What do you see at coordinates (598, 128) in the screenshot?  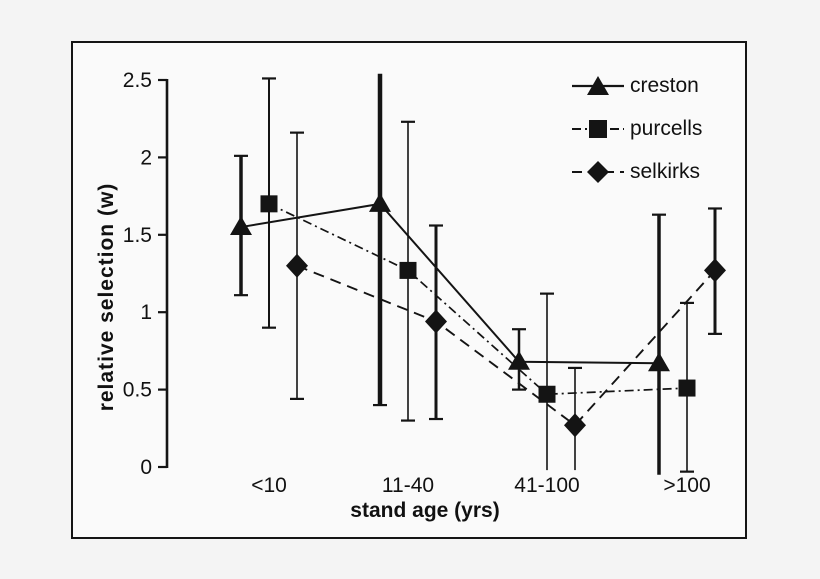 I see `purcells-line-square-icon` at bounding box center [598, 128].